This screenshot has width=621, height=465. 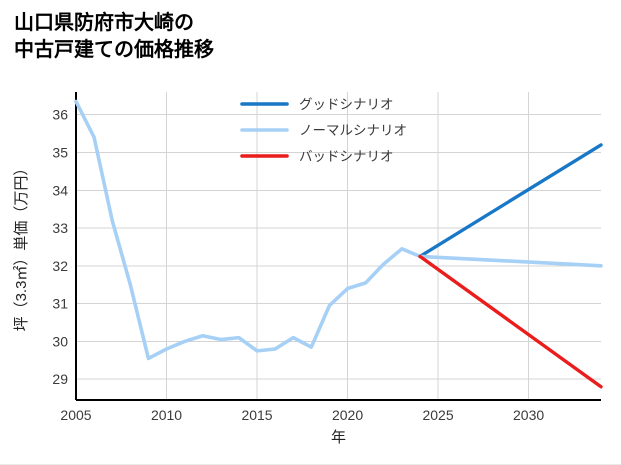 What do you see at coordinates (166, 415) in the screenshot?
I see `x-tick-label: 2010` at bounding box center [166, 415].